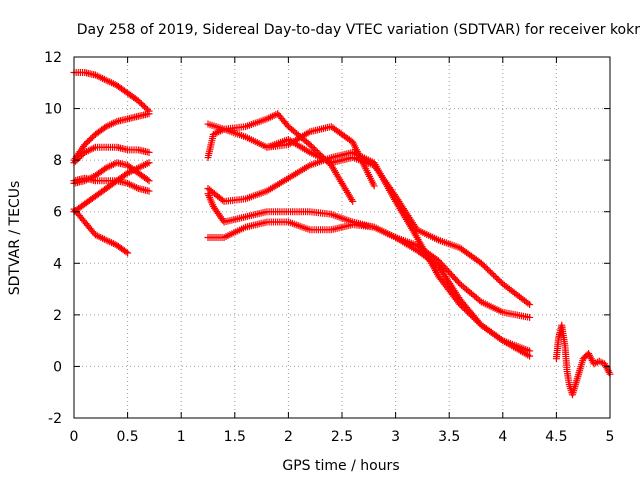  Describe the element at coordinates (53, 58) in the screenshot. I see `y-tick-label: 12` at that location.